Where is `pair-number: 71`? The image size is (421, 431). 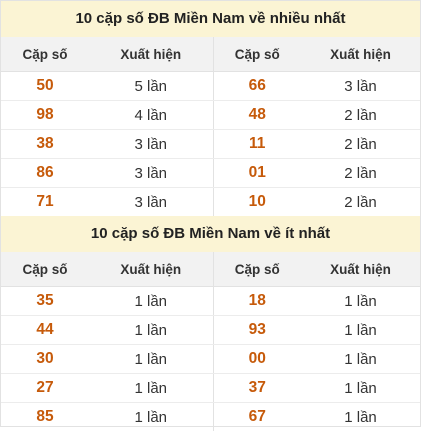 pair-number: 71 is located at coordinates (45, 202).